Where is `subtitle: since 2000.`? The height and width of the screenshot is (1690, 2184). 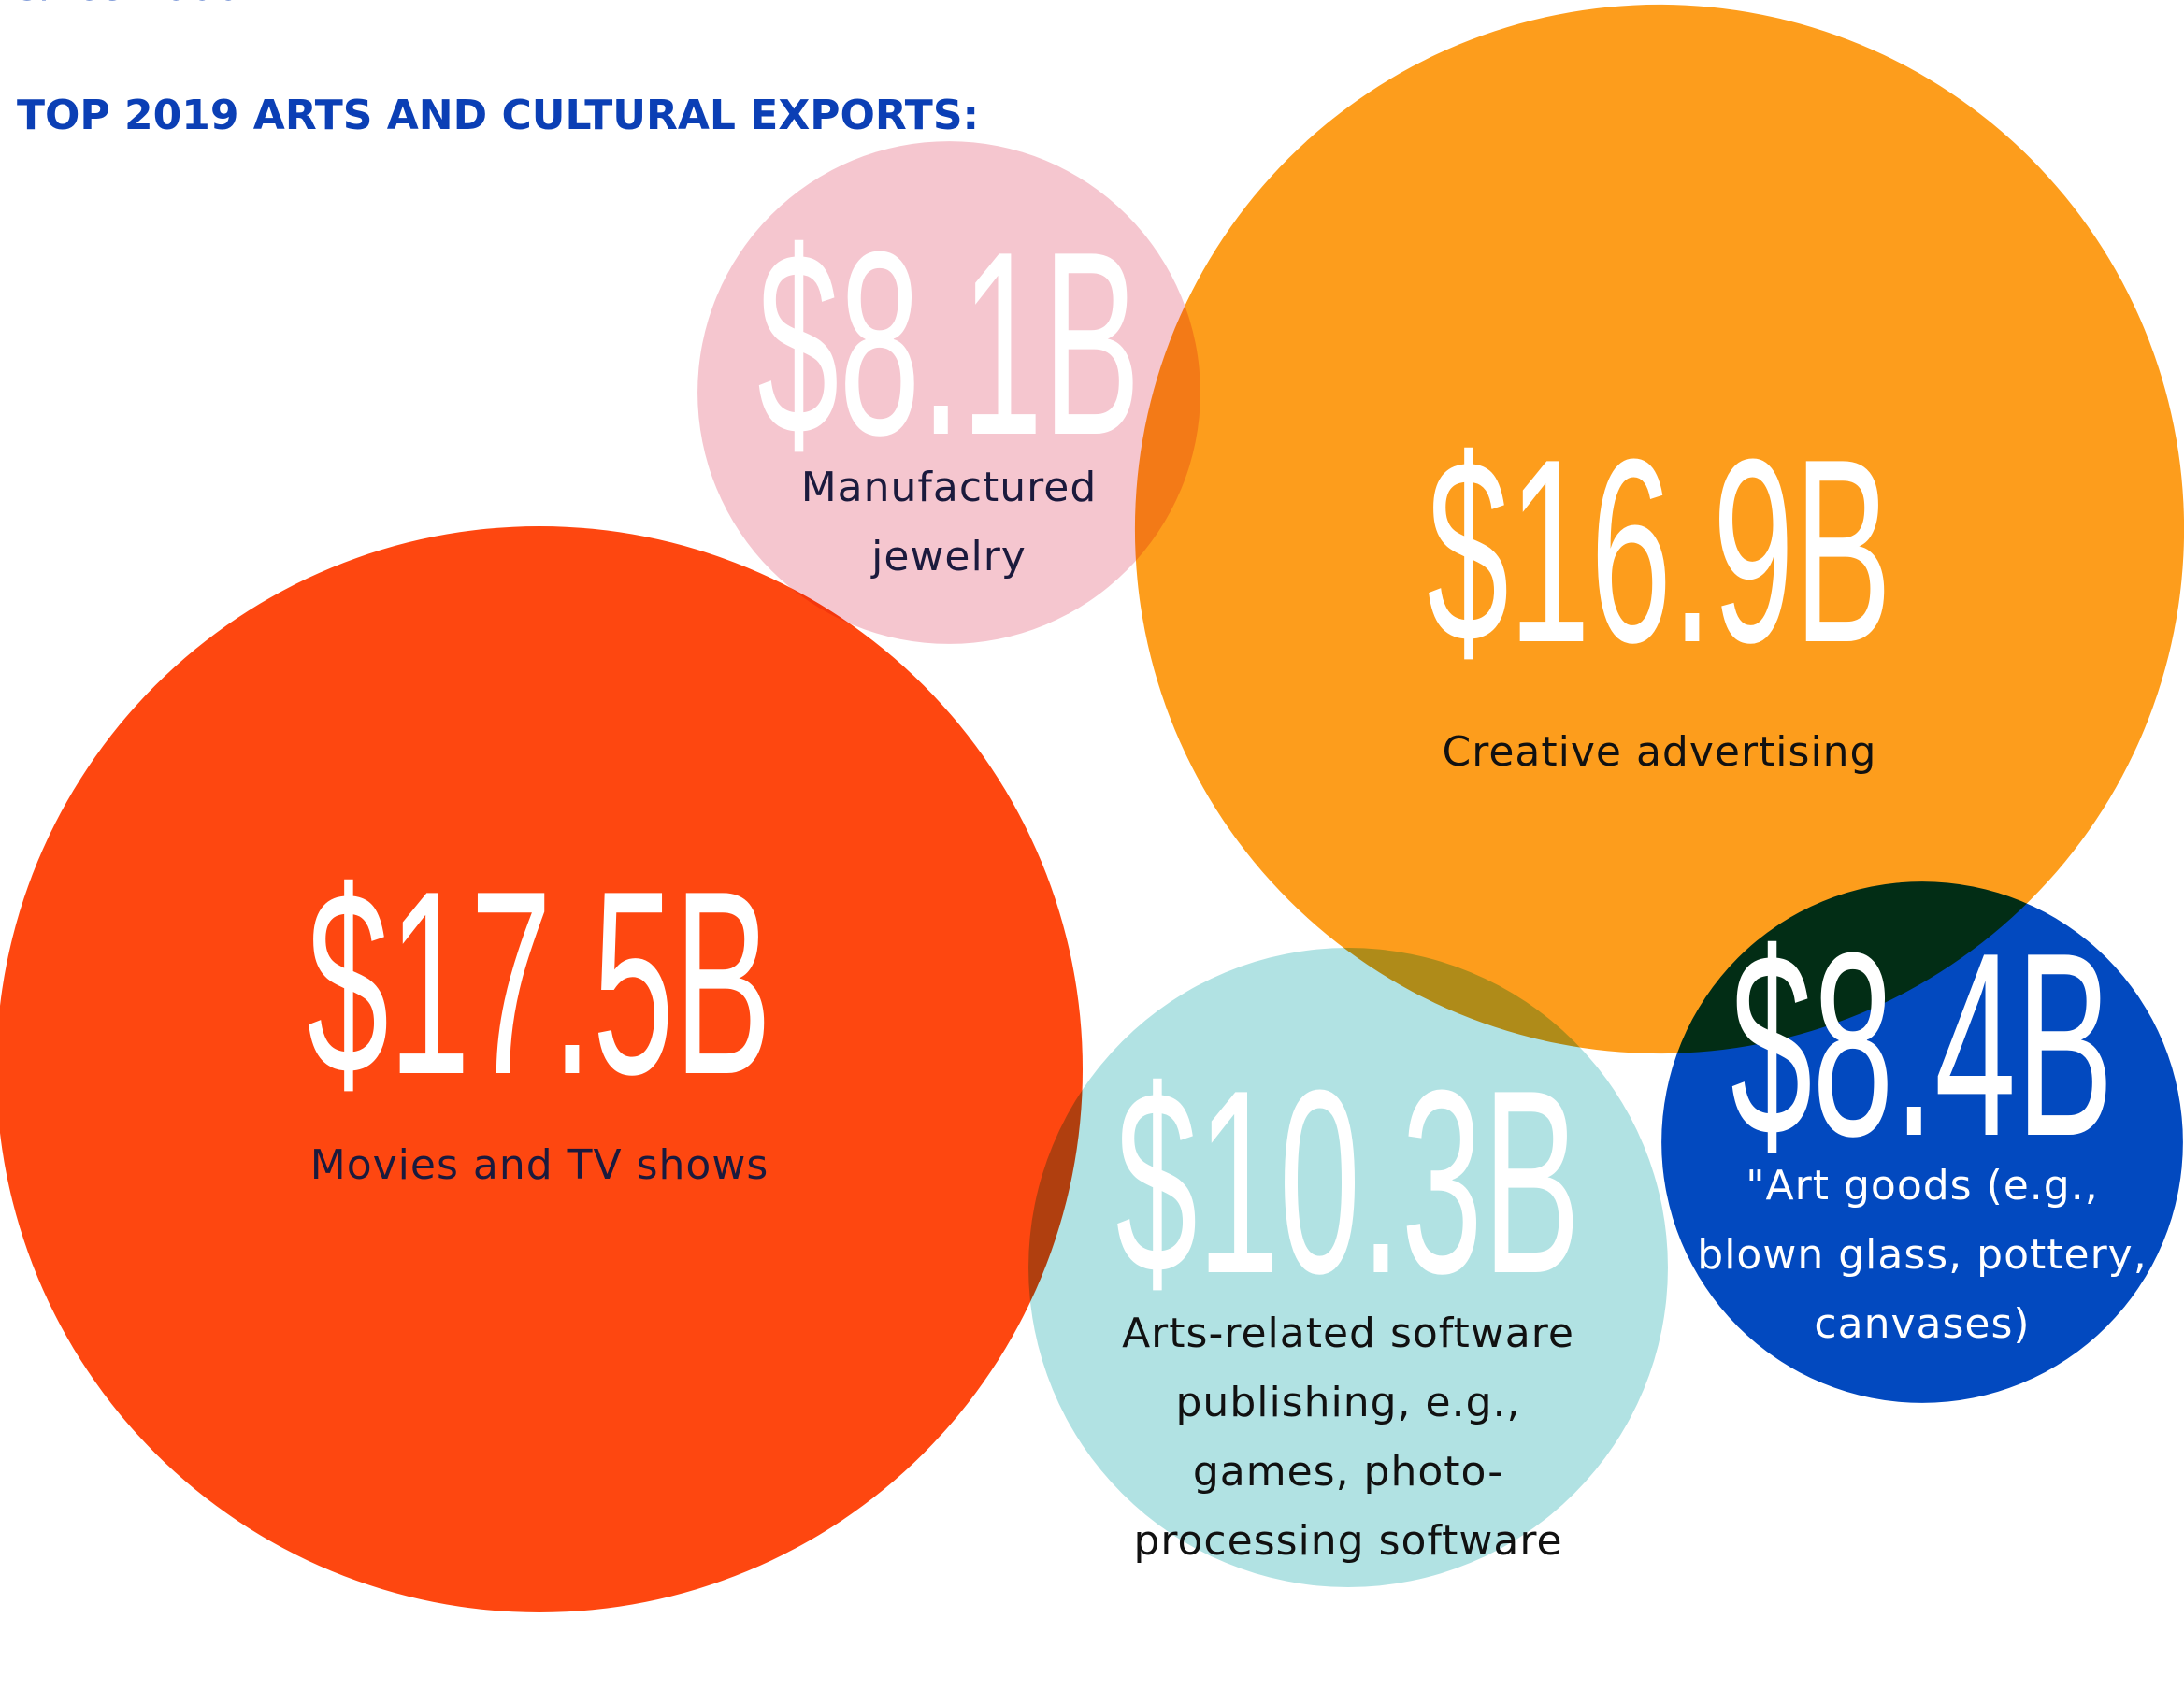 subtitle: since 2000. is located at coordinates (135, 5).